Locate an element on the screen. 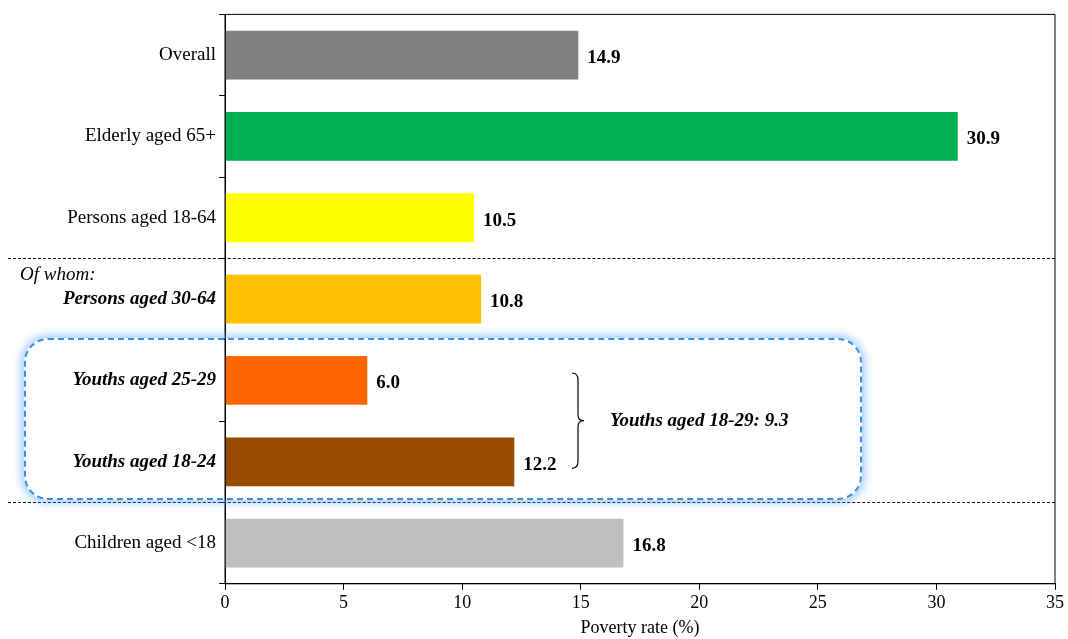 This screenshot has height=639, width=1068. annotation: Youths aged 18-29: 9.3 is located at coordinates (699, 420).